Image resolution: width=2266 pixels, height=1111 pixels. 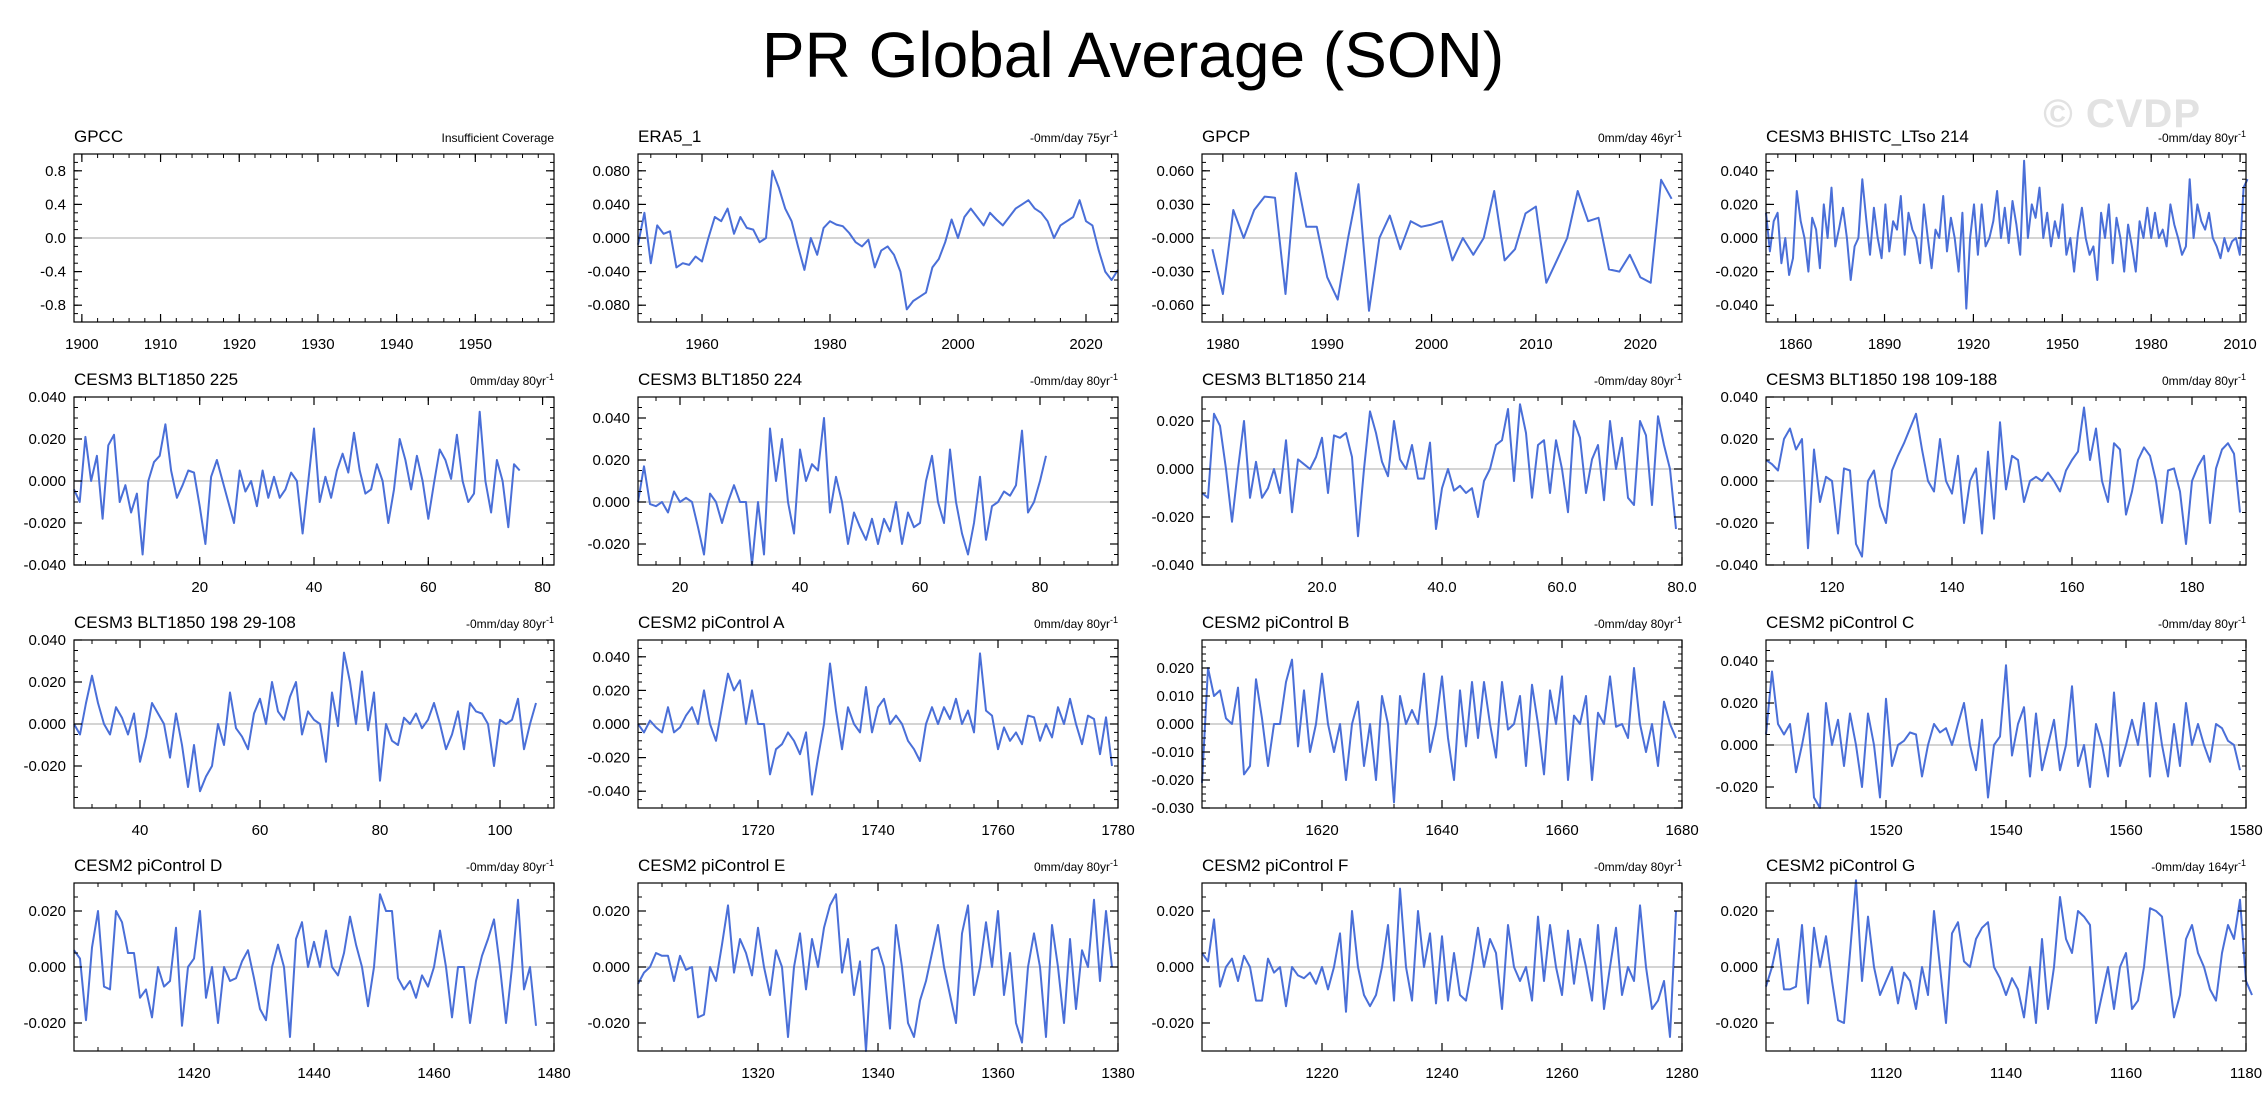 I want to click on trend-label: -0mm/day 75yr-1, so click(x=1074, y=137).